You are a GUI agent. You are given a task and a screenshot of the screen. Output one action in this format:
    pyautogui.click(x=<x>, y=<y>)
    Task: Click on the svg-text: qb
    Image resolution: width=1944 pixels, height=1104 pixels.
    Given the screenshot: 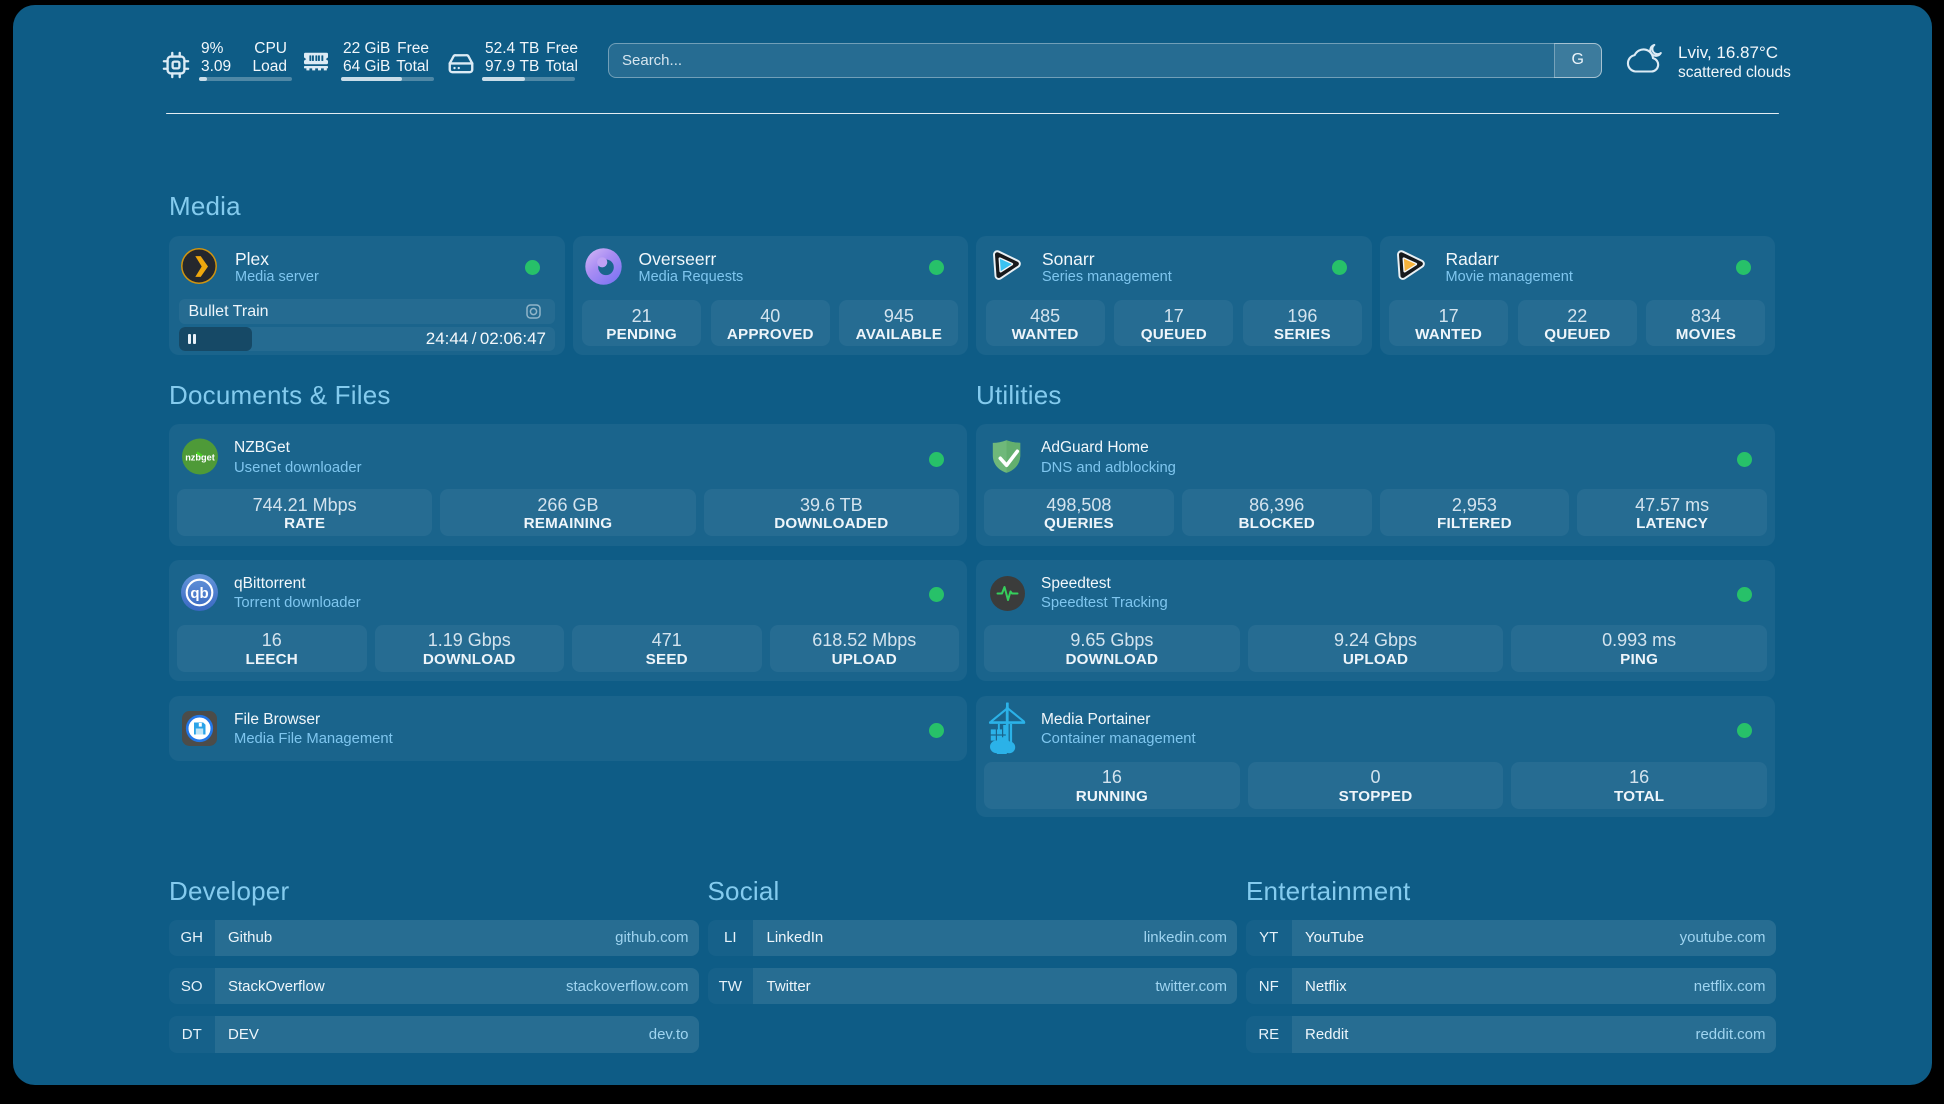 What is the action you would take?
    pyautogui.click(x=199, y=593)
    